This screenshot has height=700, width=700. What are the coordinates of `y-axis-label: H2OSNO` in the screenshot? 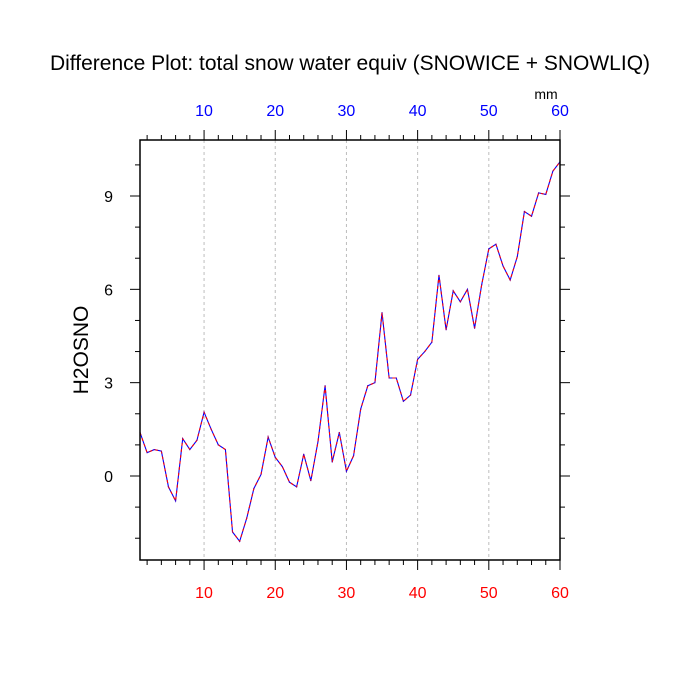 It's located at (81, 350).